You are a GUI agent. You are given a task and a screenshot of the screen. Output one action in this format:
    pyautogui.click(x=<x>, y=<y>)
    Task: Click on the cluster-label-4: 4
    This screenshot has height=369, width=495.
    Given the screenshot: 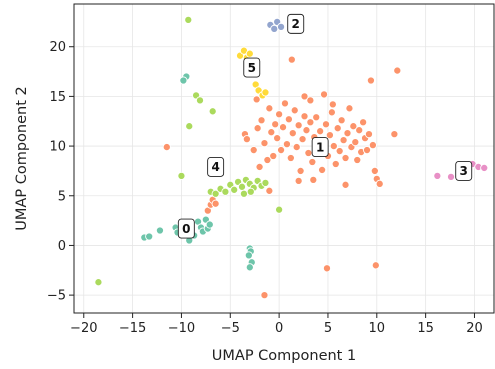 What is the action you would take?
    pyautogui.click(x=216, y=166)
    